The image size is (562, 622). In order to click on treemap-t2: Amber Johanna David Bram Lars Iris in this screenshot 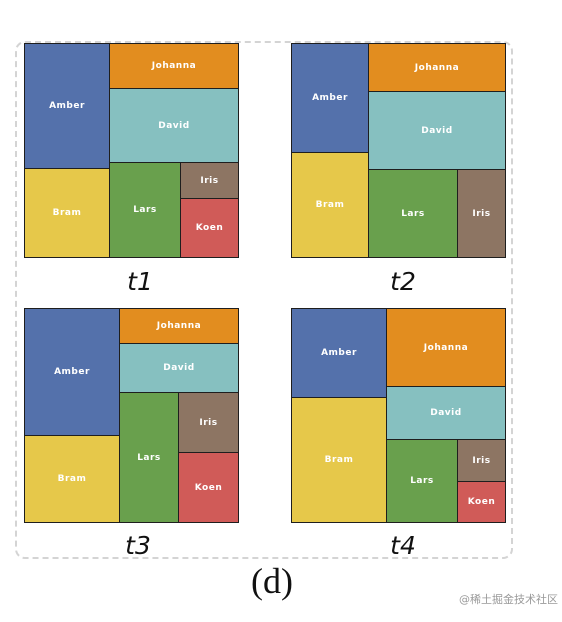, I will do `click(398, 150)`.